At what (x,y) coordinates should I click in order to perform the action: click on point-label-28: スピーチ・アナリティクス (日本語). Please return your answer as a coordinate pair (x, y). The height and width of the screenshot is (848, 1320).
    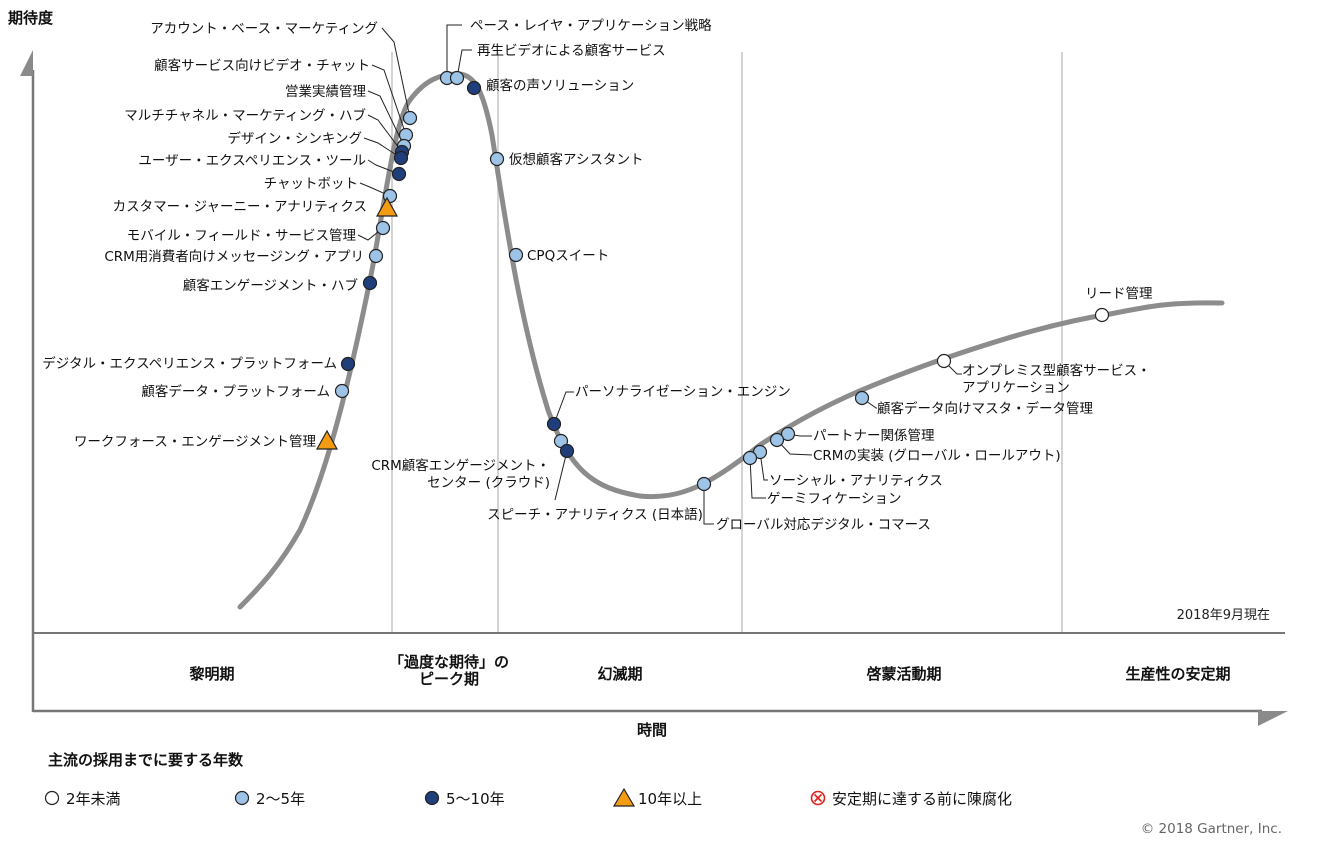
    Looking at the image, I should click on (595, 514).